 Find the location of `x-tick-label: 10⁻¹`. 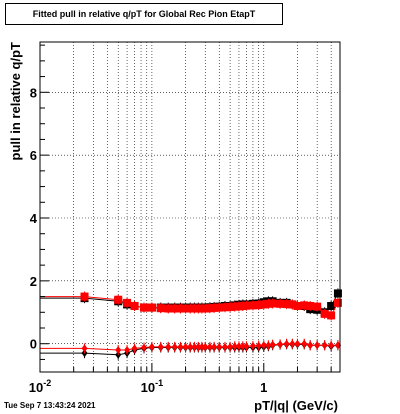

x-tick-label: 10⁻¹ is located at coordinates (152, 386).